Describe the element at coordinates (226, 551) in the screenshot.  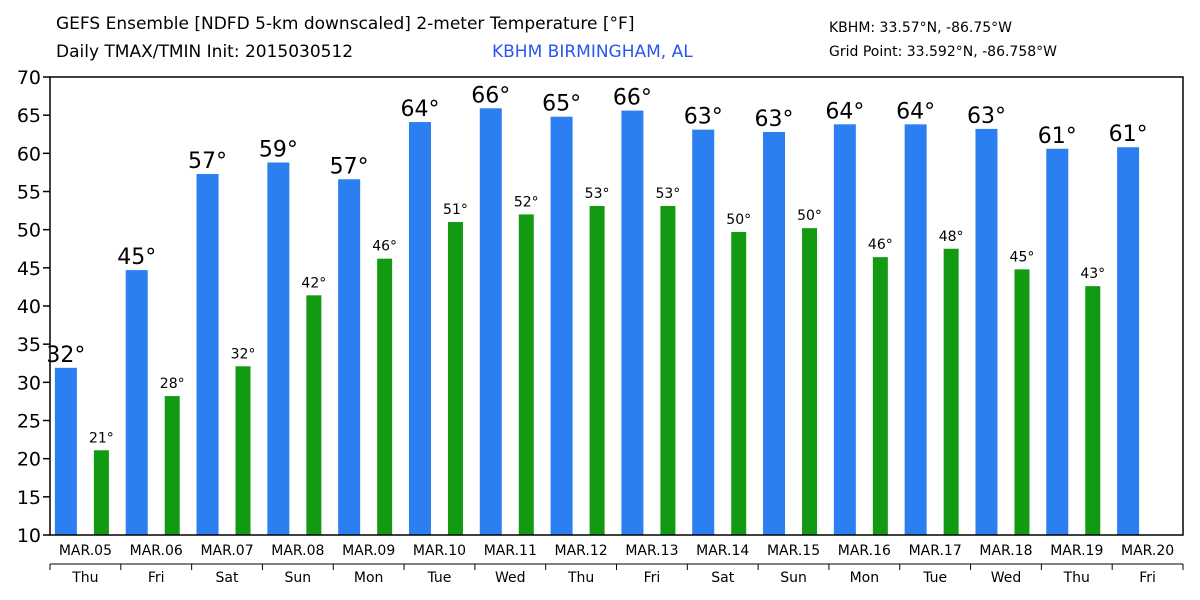
I see `x-date-label: MAR.07` at that location.